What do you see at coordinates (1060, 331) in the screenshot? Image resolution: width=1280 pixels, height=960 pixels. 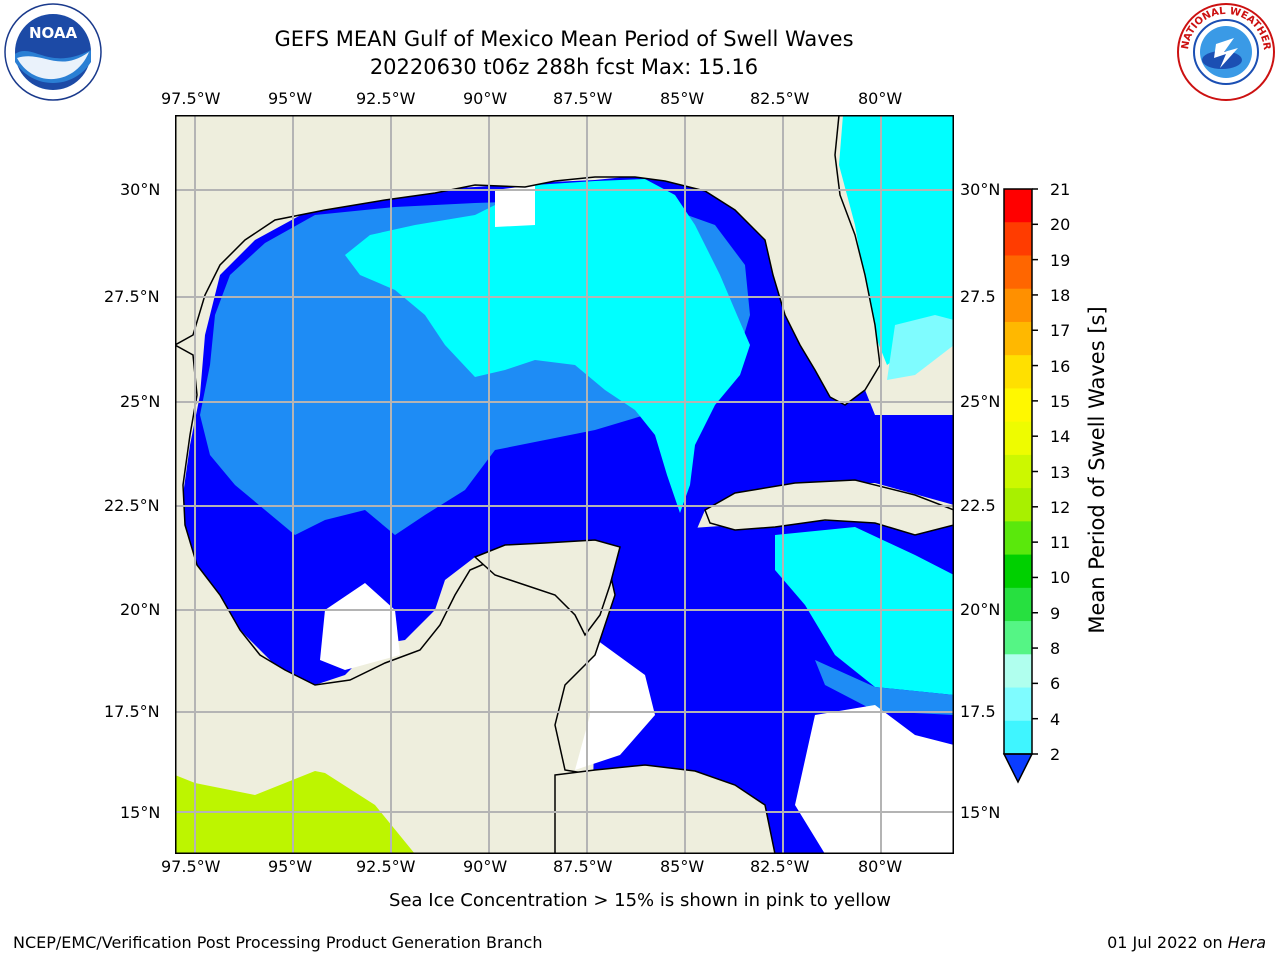 I see `colorbar-tick-label: 17` at bounding box center [1060, 331].